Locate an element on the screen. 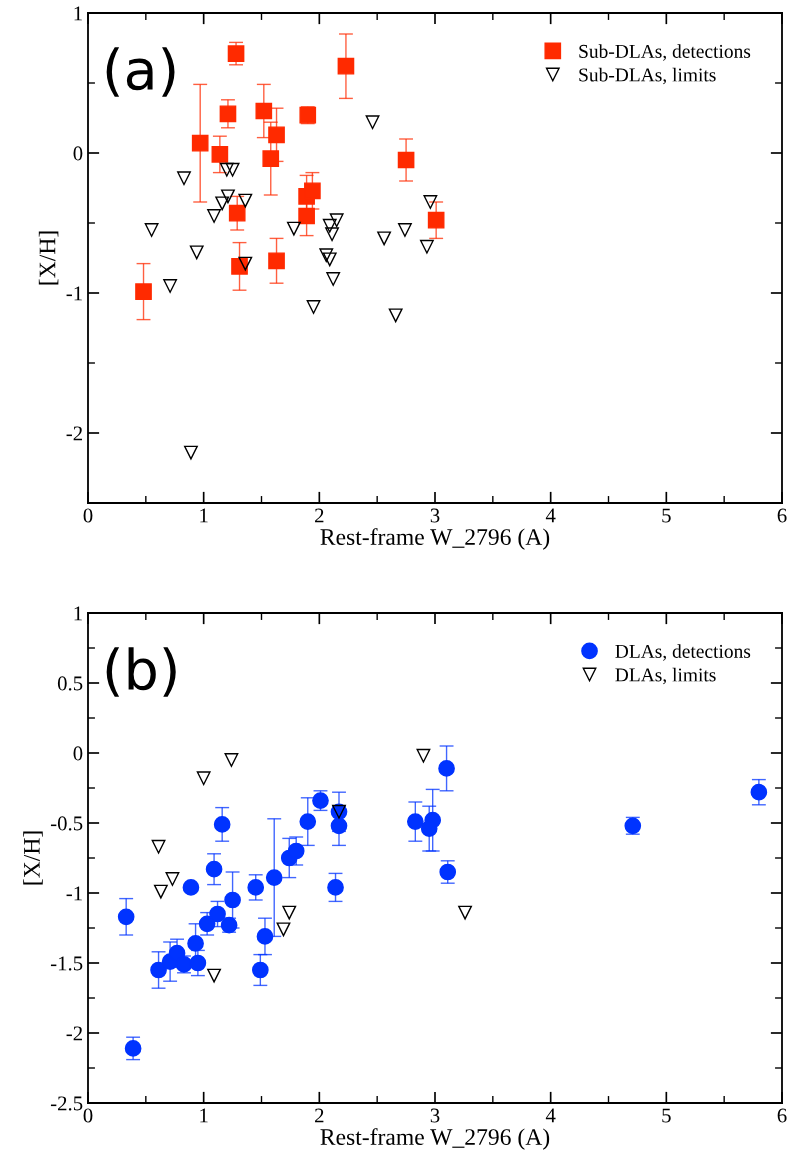 Image resolution: width=796 pixels, height=1162 pixels. annotation: (a) is located at coordinates (140, 72).